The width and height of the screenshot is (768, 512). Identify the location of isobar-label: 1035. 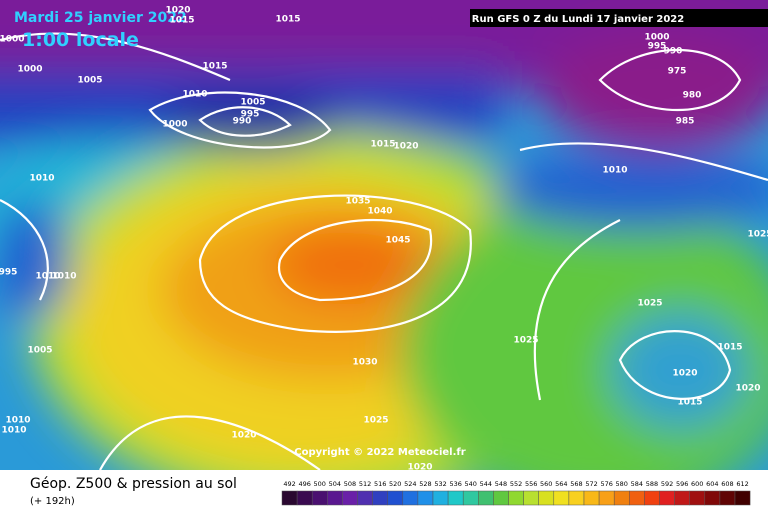
(357, 202).